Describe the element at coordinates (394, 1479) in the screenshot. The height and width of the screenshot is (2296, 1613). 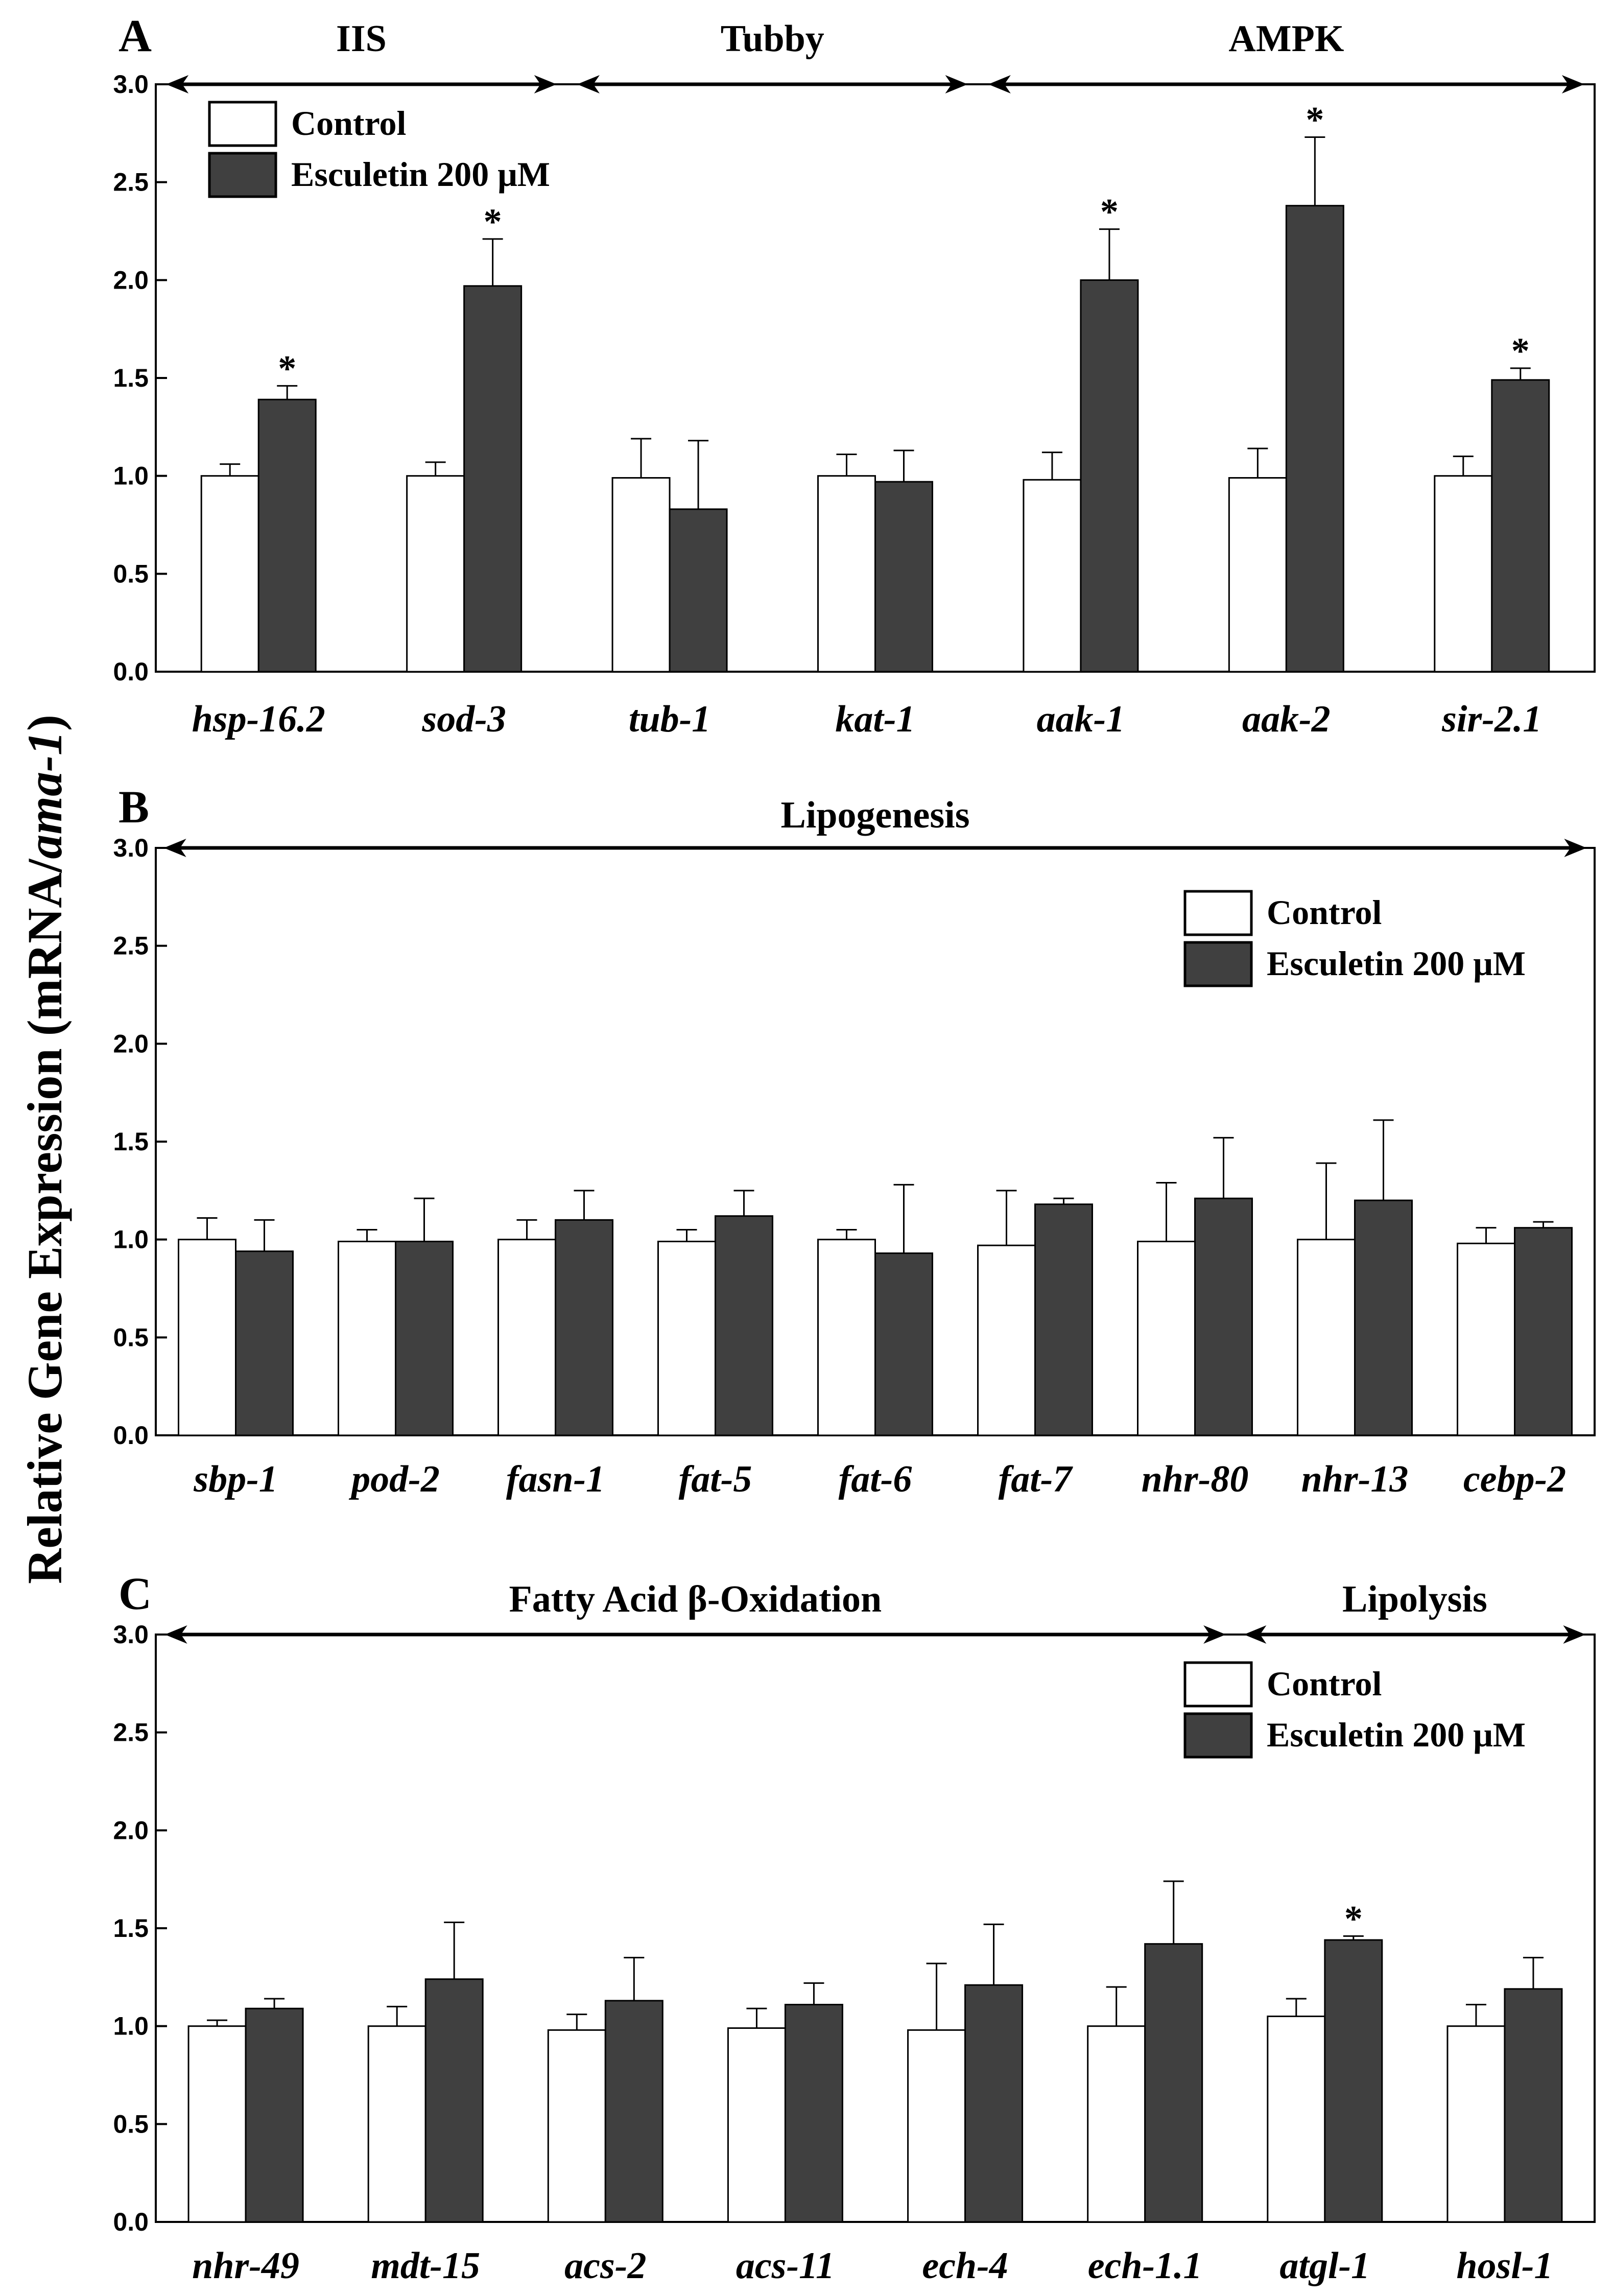
I see `category-label: pod-2` at that location.